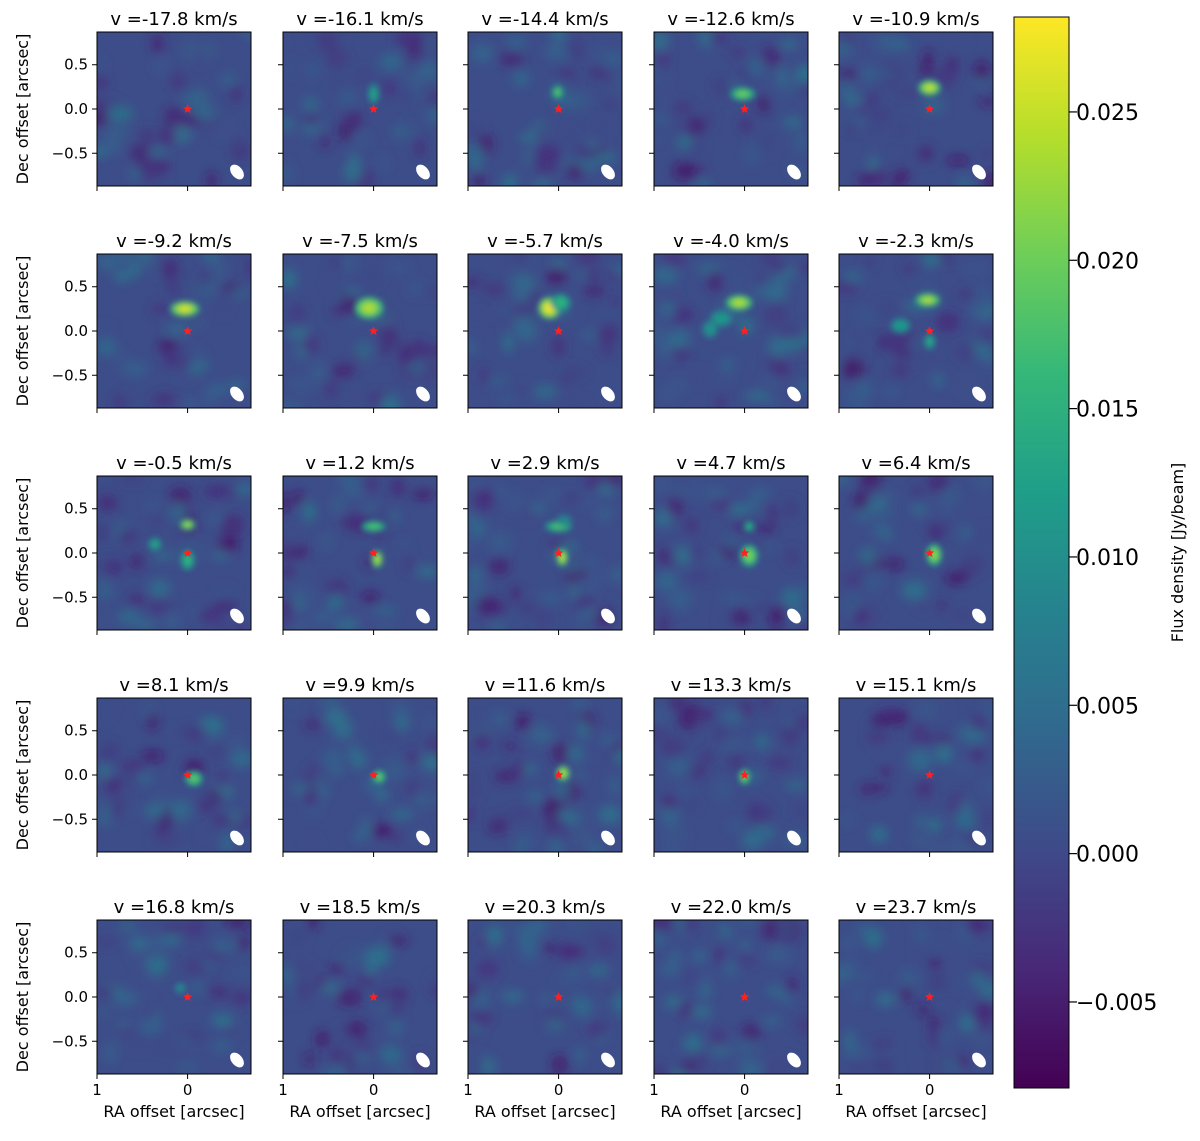  I want to click on y-tick-label: −0.5, so click(70, 153).